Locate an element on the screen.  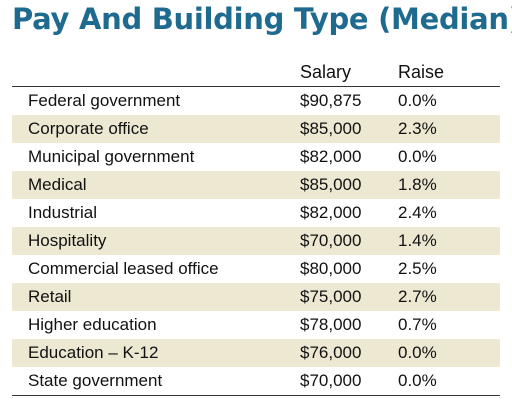
raise-cell: 1.8% is located at coordinates (417, 184).